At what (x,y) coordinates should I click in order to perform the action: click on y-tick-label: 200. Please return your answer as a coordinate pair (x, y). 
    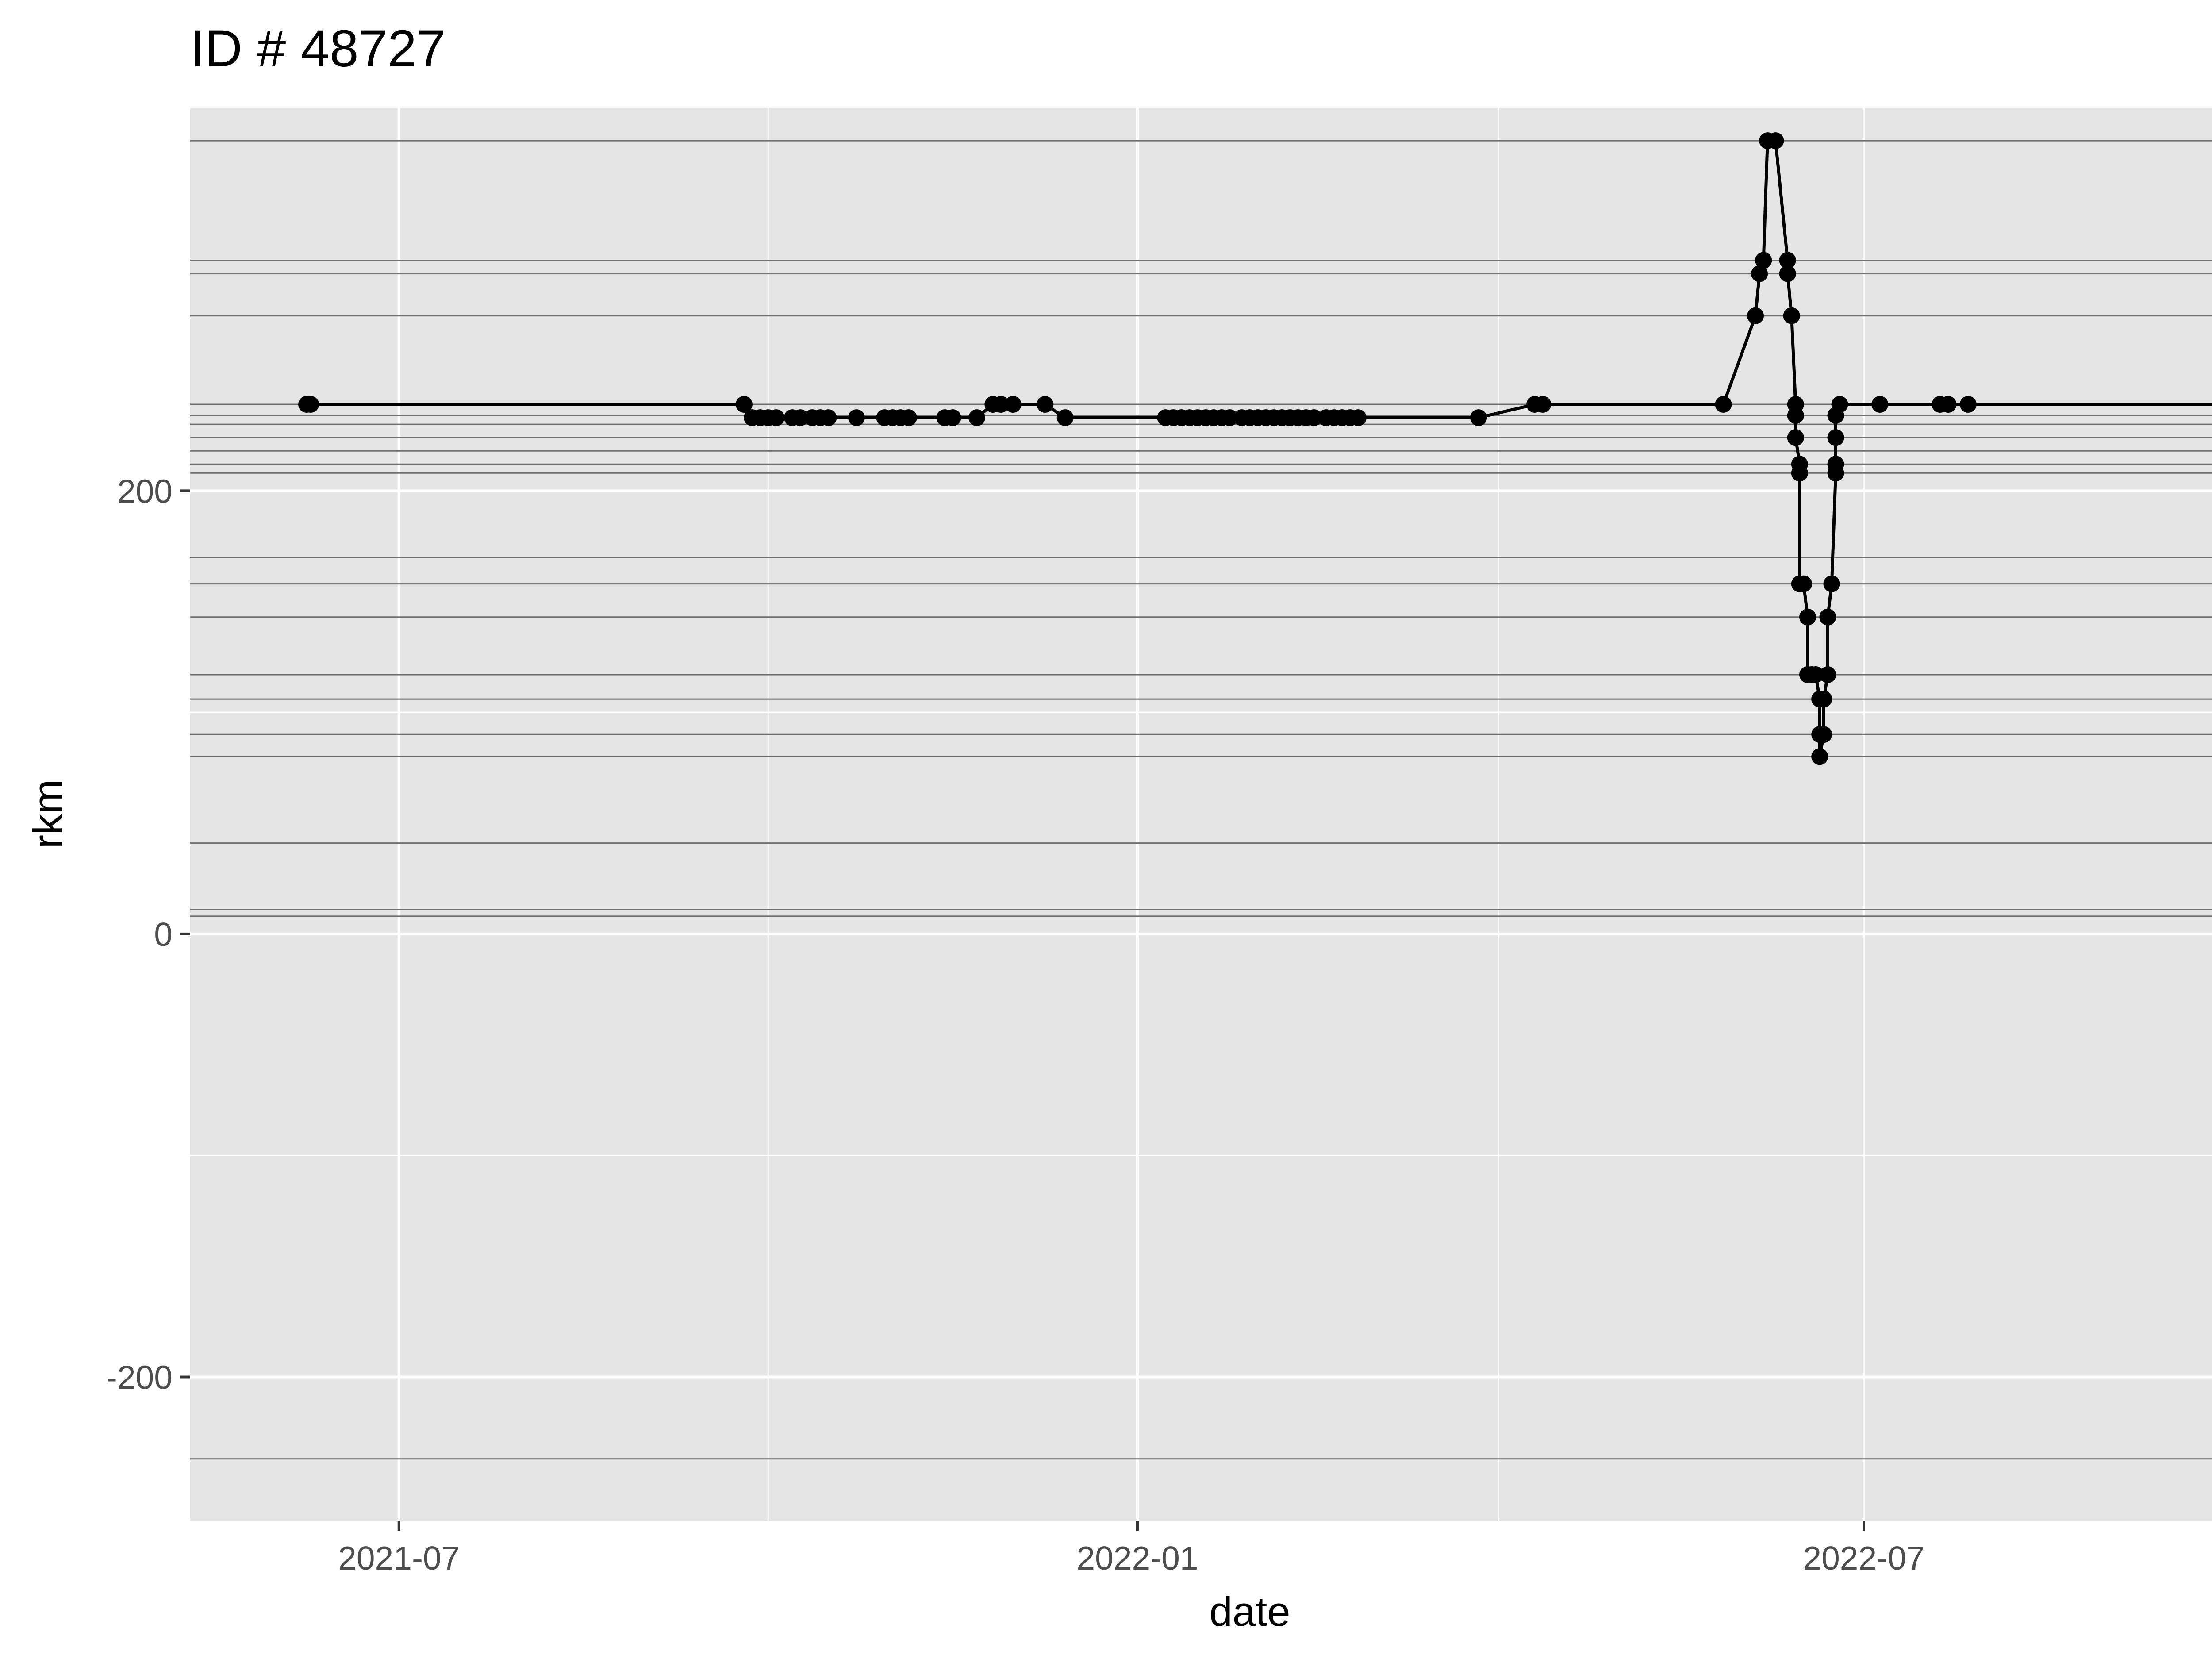
    Looking at the image, I should click on (145, 491).